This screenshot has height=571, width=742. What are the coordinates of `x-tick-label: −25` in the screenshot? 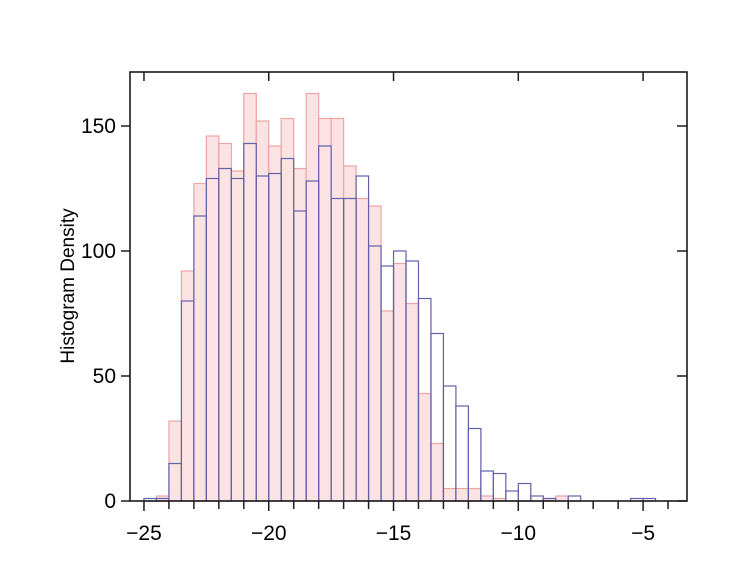 It's located at (144, 533).